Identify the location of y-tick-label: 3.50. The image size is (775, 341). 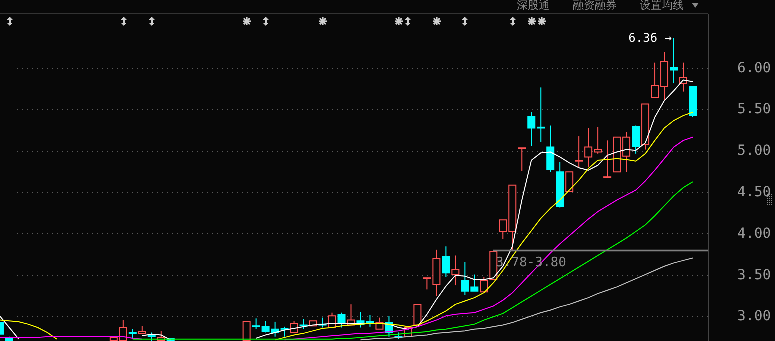
(755, 275).